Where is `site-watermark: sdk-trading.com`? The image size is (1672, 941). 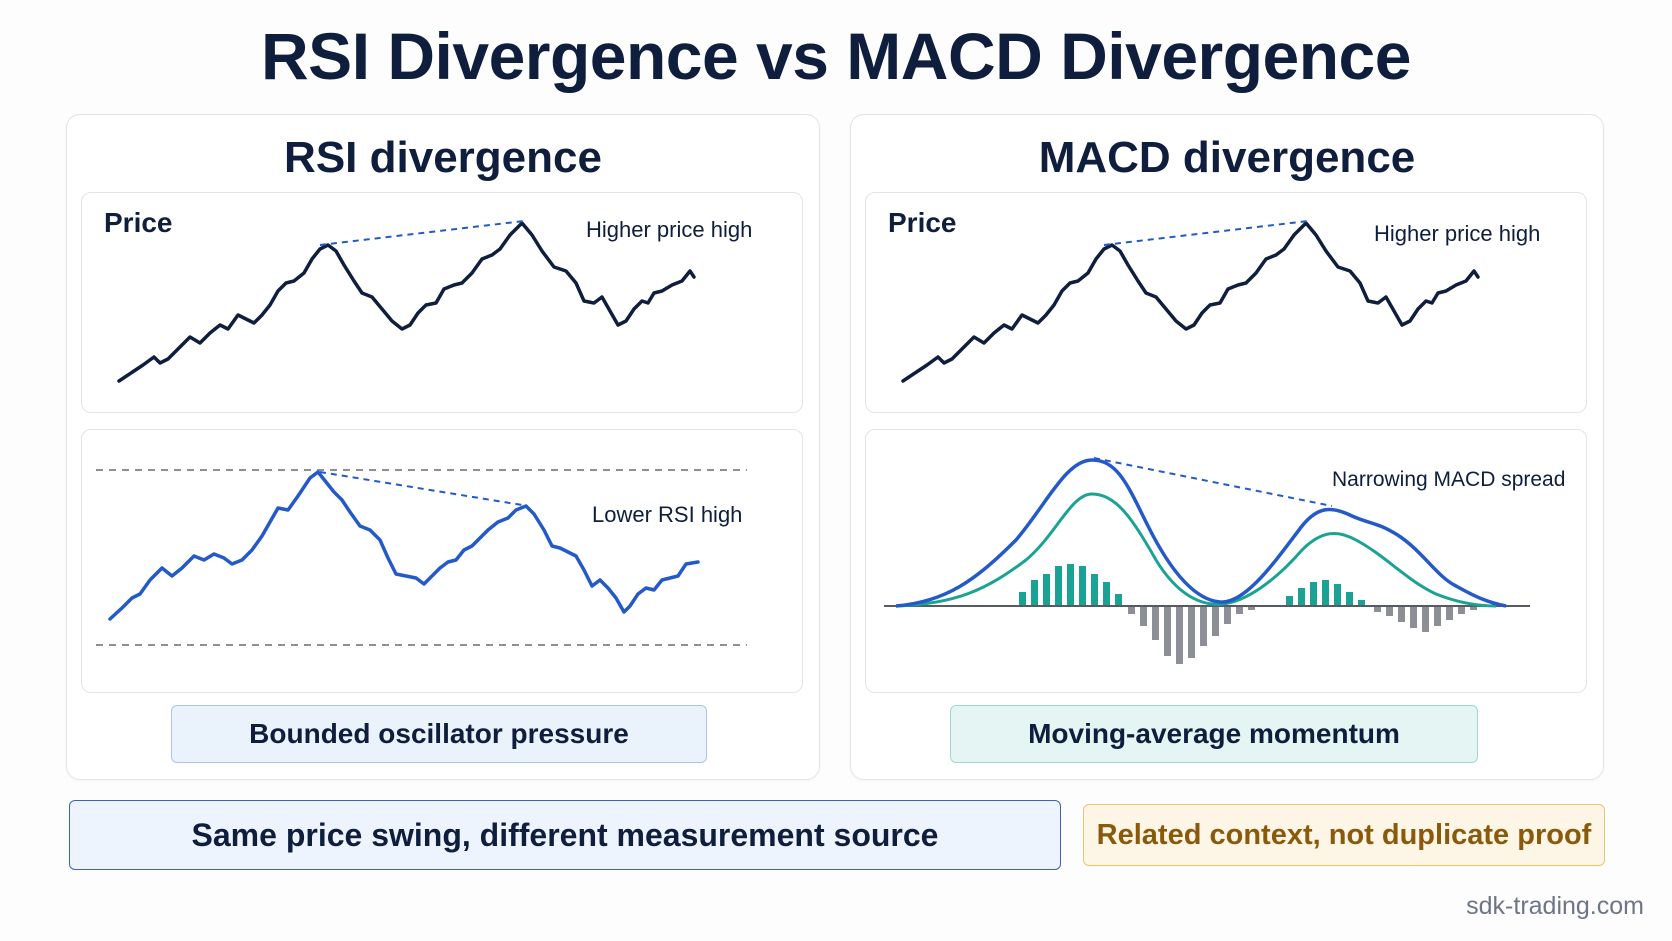 site-watermark: sdk-trading.com is located at coordinates (1555, 906).